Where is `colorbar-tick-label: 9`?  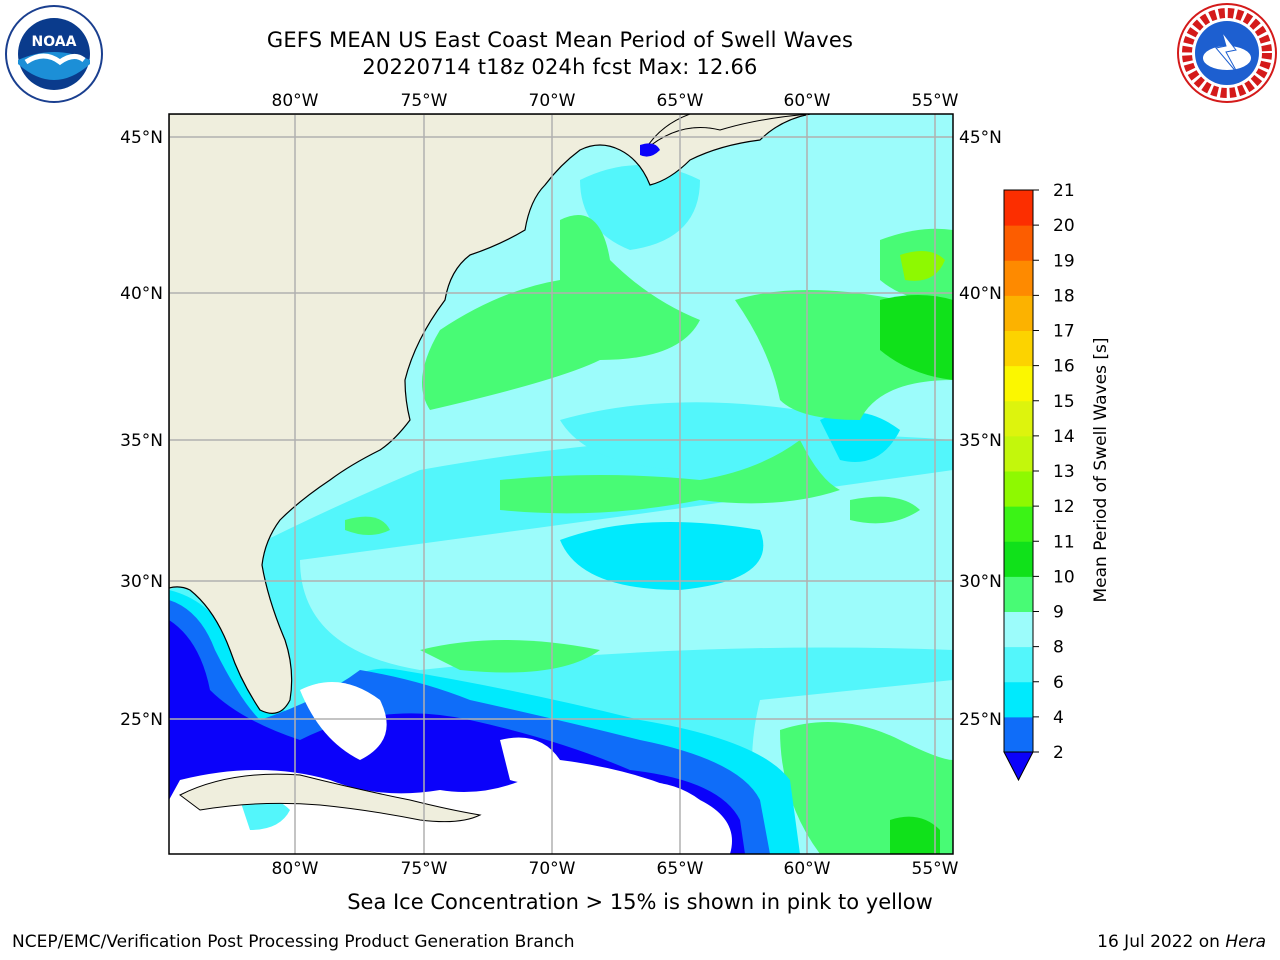 colorbar-tick-label: 9 is located at coordinates (1058, 613).